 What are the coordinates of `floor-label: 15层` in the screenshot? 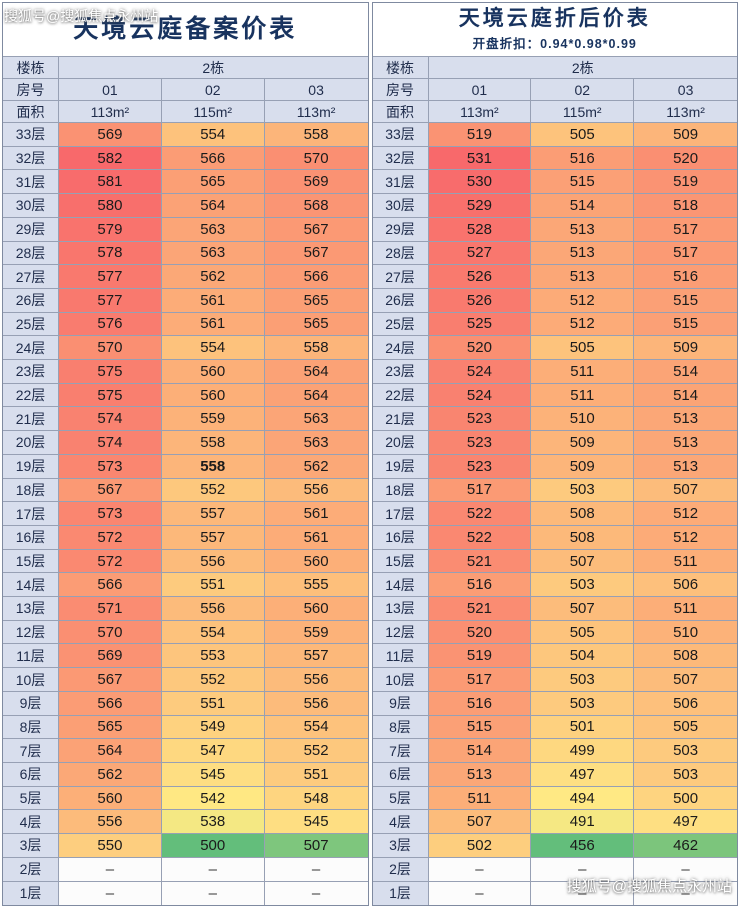 It's located at (400, 561).